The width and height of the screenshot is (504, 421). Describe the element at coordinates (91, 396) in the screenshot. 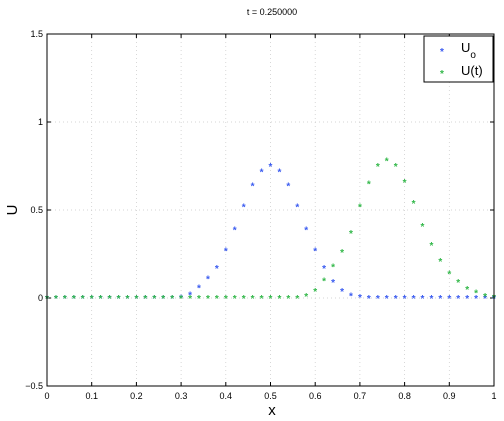

I see `x-tick-label: 0.1` at that location.